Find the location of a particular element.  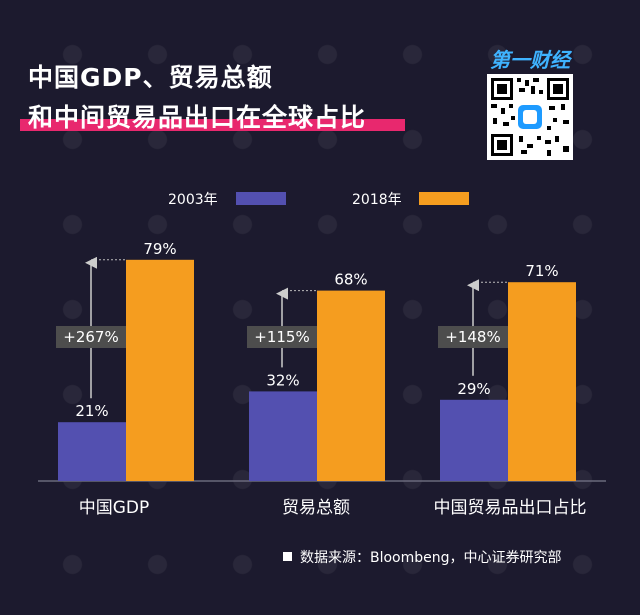

chart-title-line-1: 中国GDP、贸易总额 is located at coordinates (150, 77).